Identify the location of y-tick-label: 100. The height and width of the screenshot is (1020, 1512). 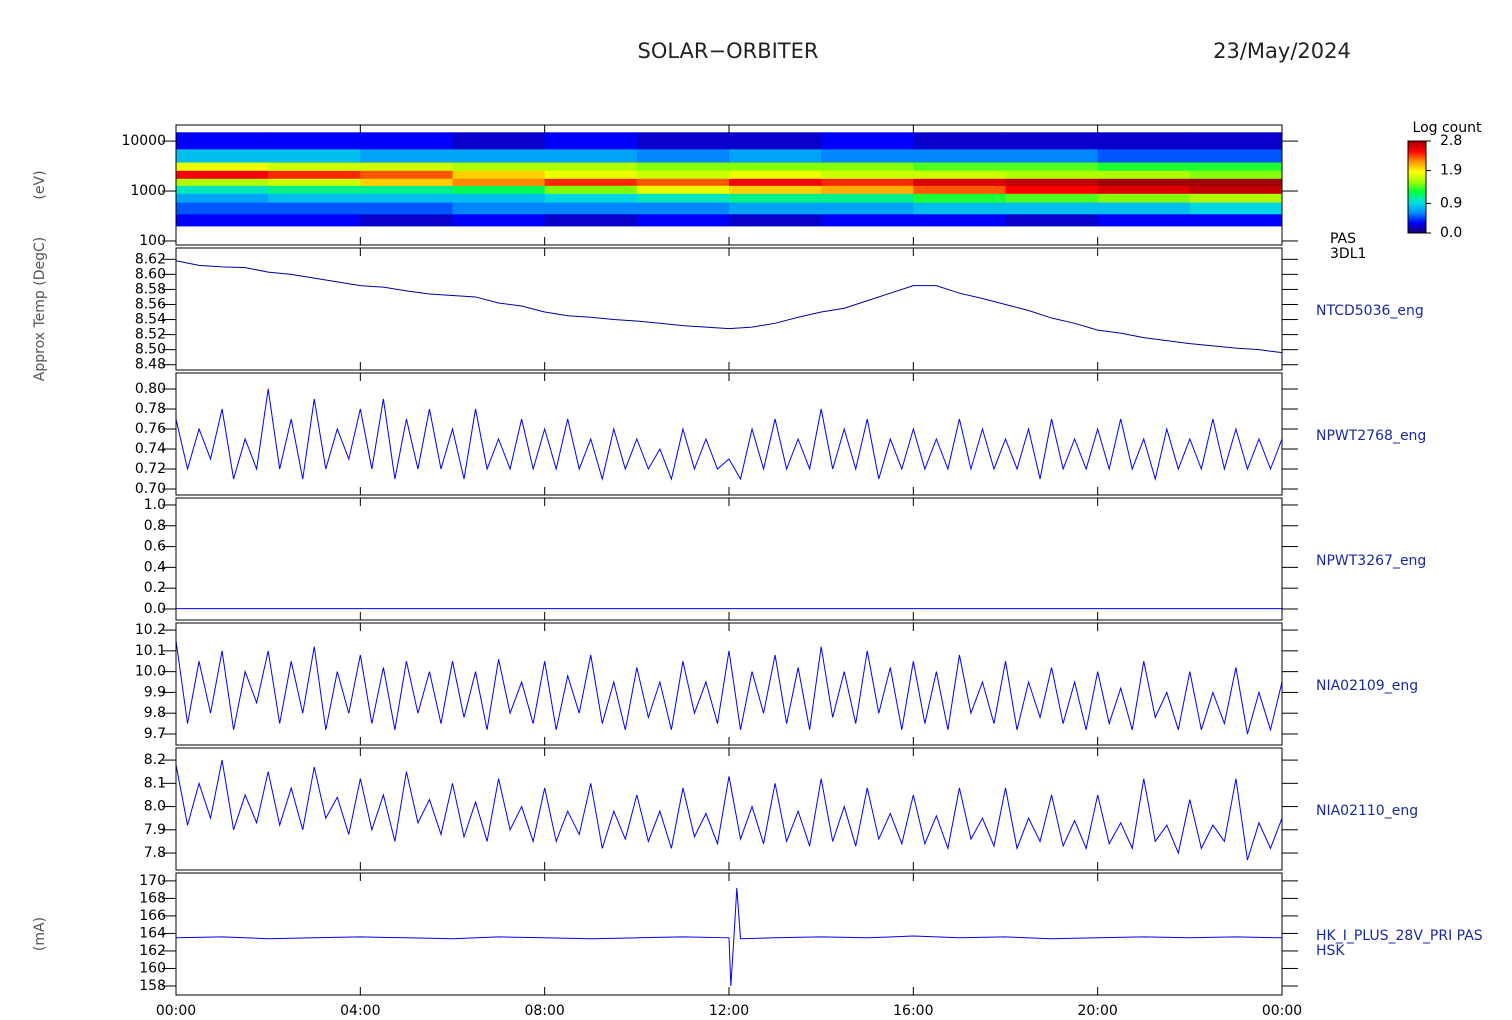
(152, 241).